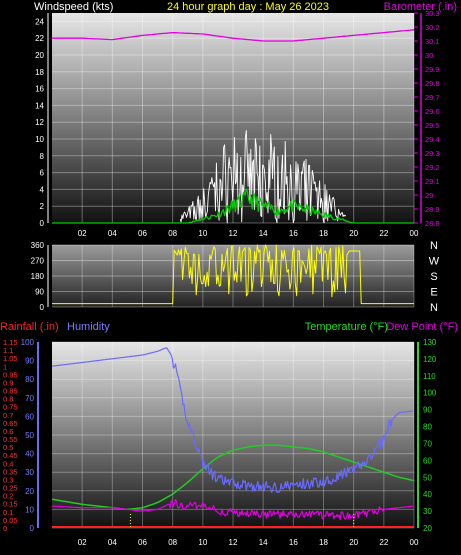 The image size is (461, 555). Describe the element at coordinates (29, 472) in the screenshot. I see `panel3-humidity-tick-label: 30` at that location.